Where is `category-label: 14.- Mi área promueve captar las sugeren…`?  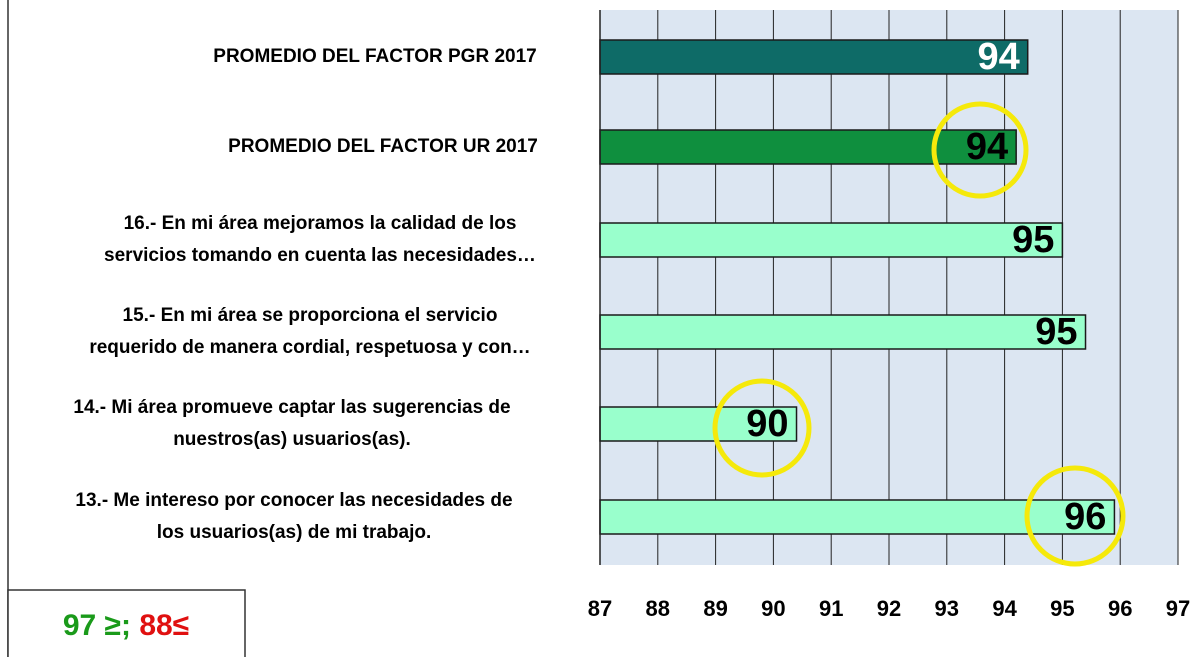 category-label: 14.- Mi área promueve captar las sugeren… is located at coordinates (291, 407).